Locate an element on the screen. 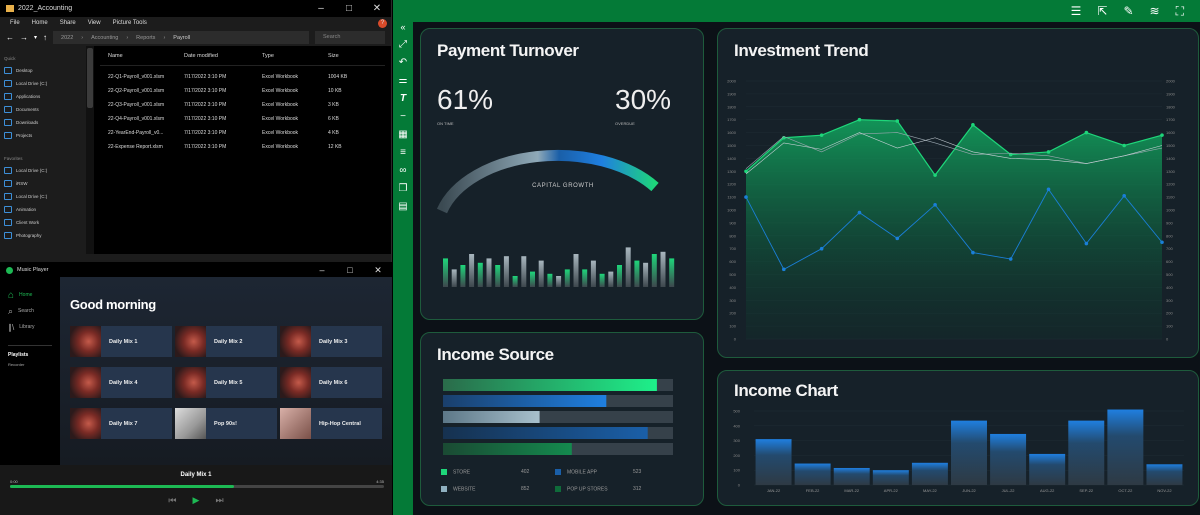 This screenshot has width=1200, height=515. breadcrumb-payroll: Payroll is located at coordinates (182, 37).